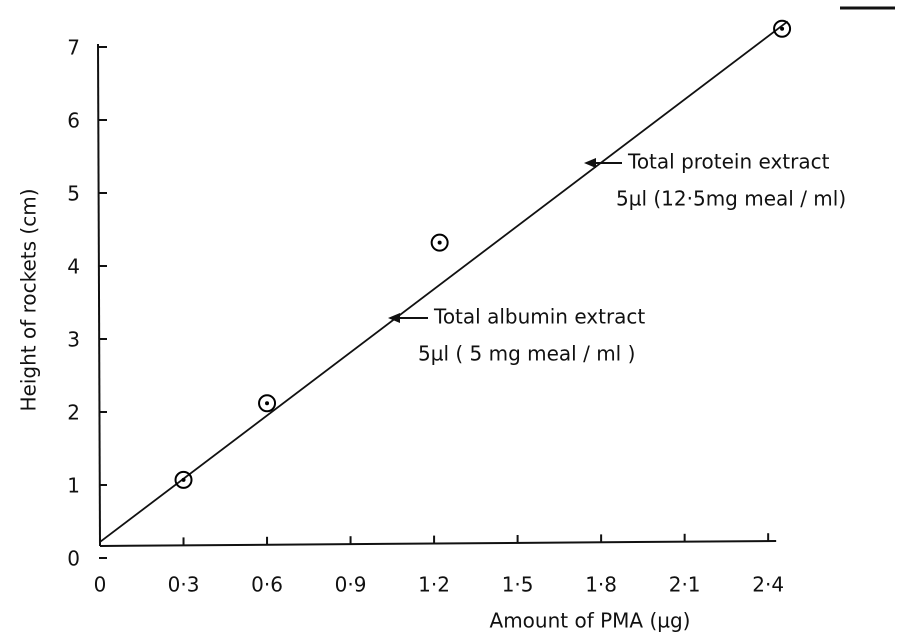  I want to click on x-tick-label: 1·2, so click(434, 585).